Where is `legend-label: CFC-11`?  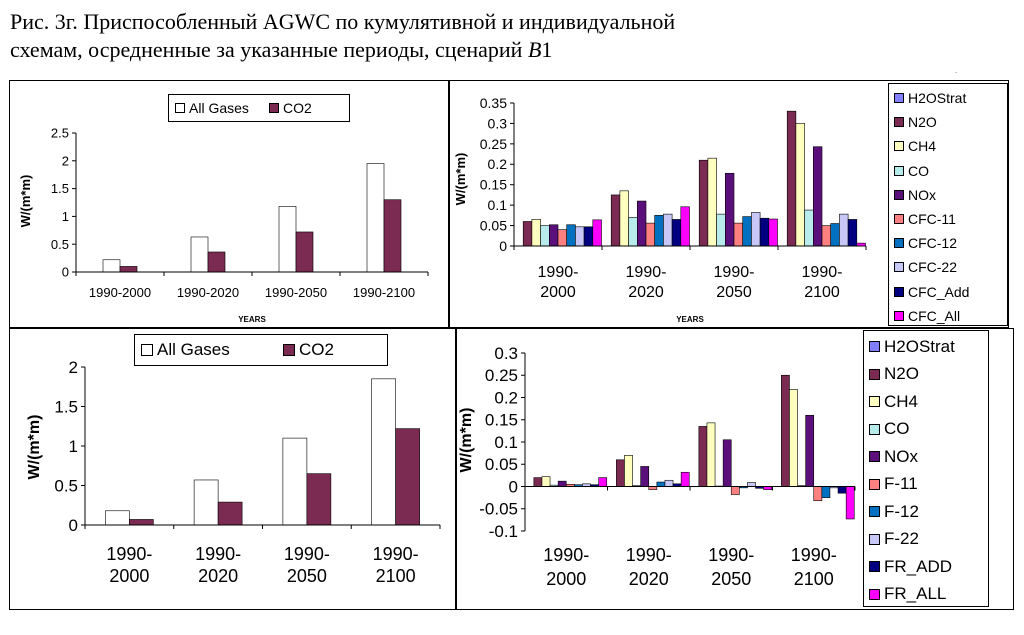
legend-label: CFC-11 is located at coordinates (932, 219).